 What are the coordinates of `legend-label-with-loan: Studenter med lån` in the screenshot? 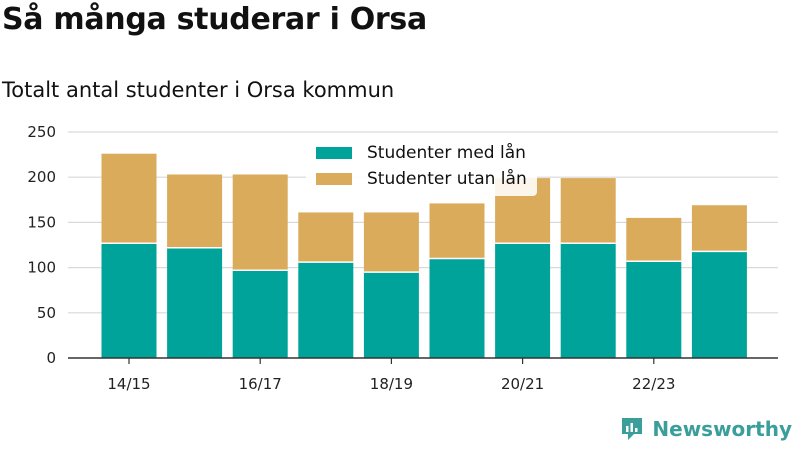 It's located at (446, 153).